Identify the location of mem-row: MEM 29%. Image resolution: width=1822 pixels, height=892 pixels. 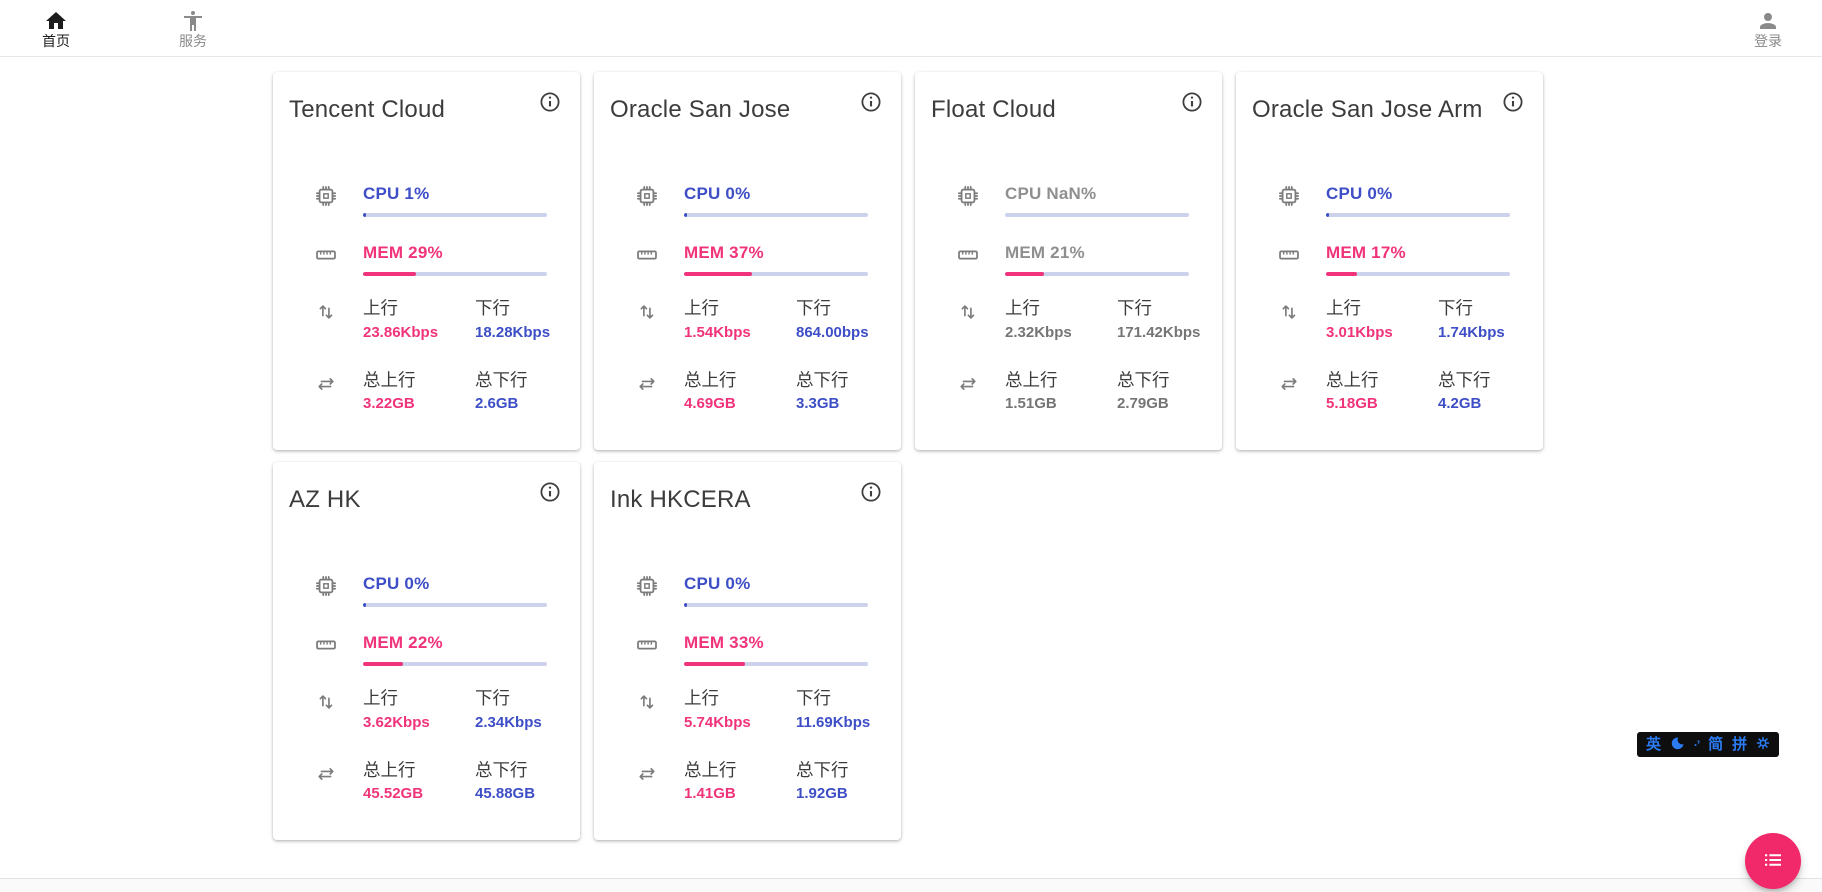
(426, 259).